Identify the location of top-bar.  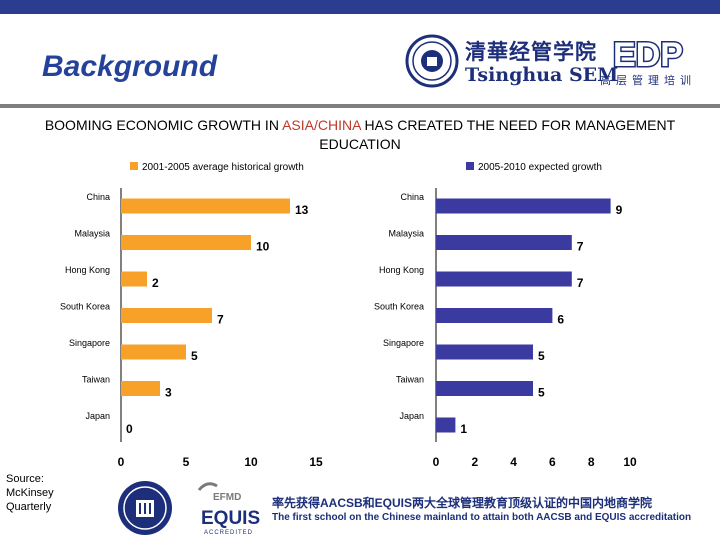
(360, 7).